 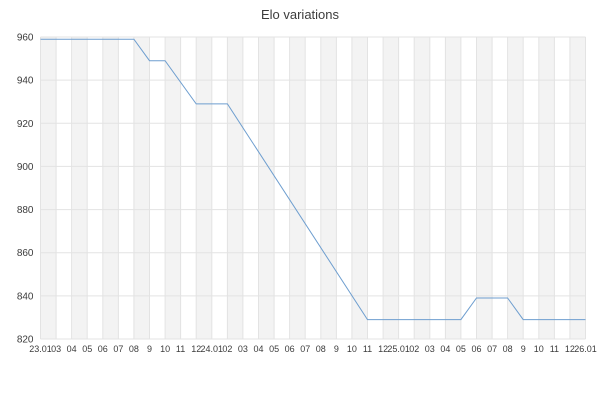 What do you see at coordinates (25, 81) in the screenshot?
I see `svg-text: 940` at bounding box center [25, 81].